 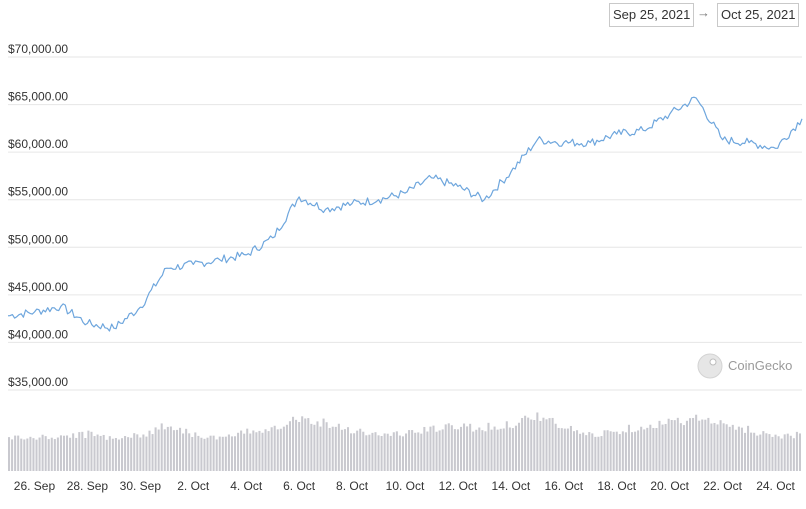 What do you see at coordinates (38, 49) in the screenshot?
I see `y-tick-label: $70,000.00` at bounding box center [38, 49].